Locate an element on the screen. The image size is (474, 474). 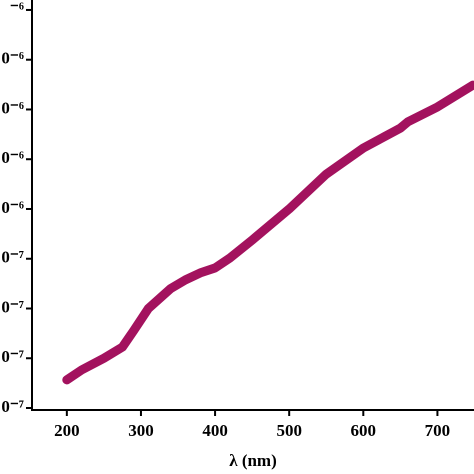
x-tick-label: 400 is located at coordinates (215, 430).